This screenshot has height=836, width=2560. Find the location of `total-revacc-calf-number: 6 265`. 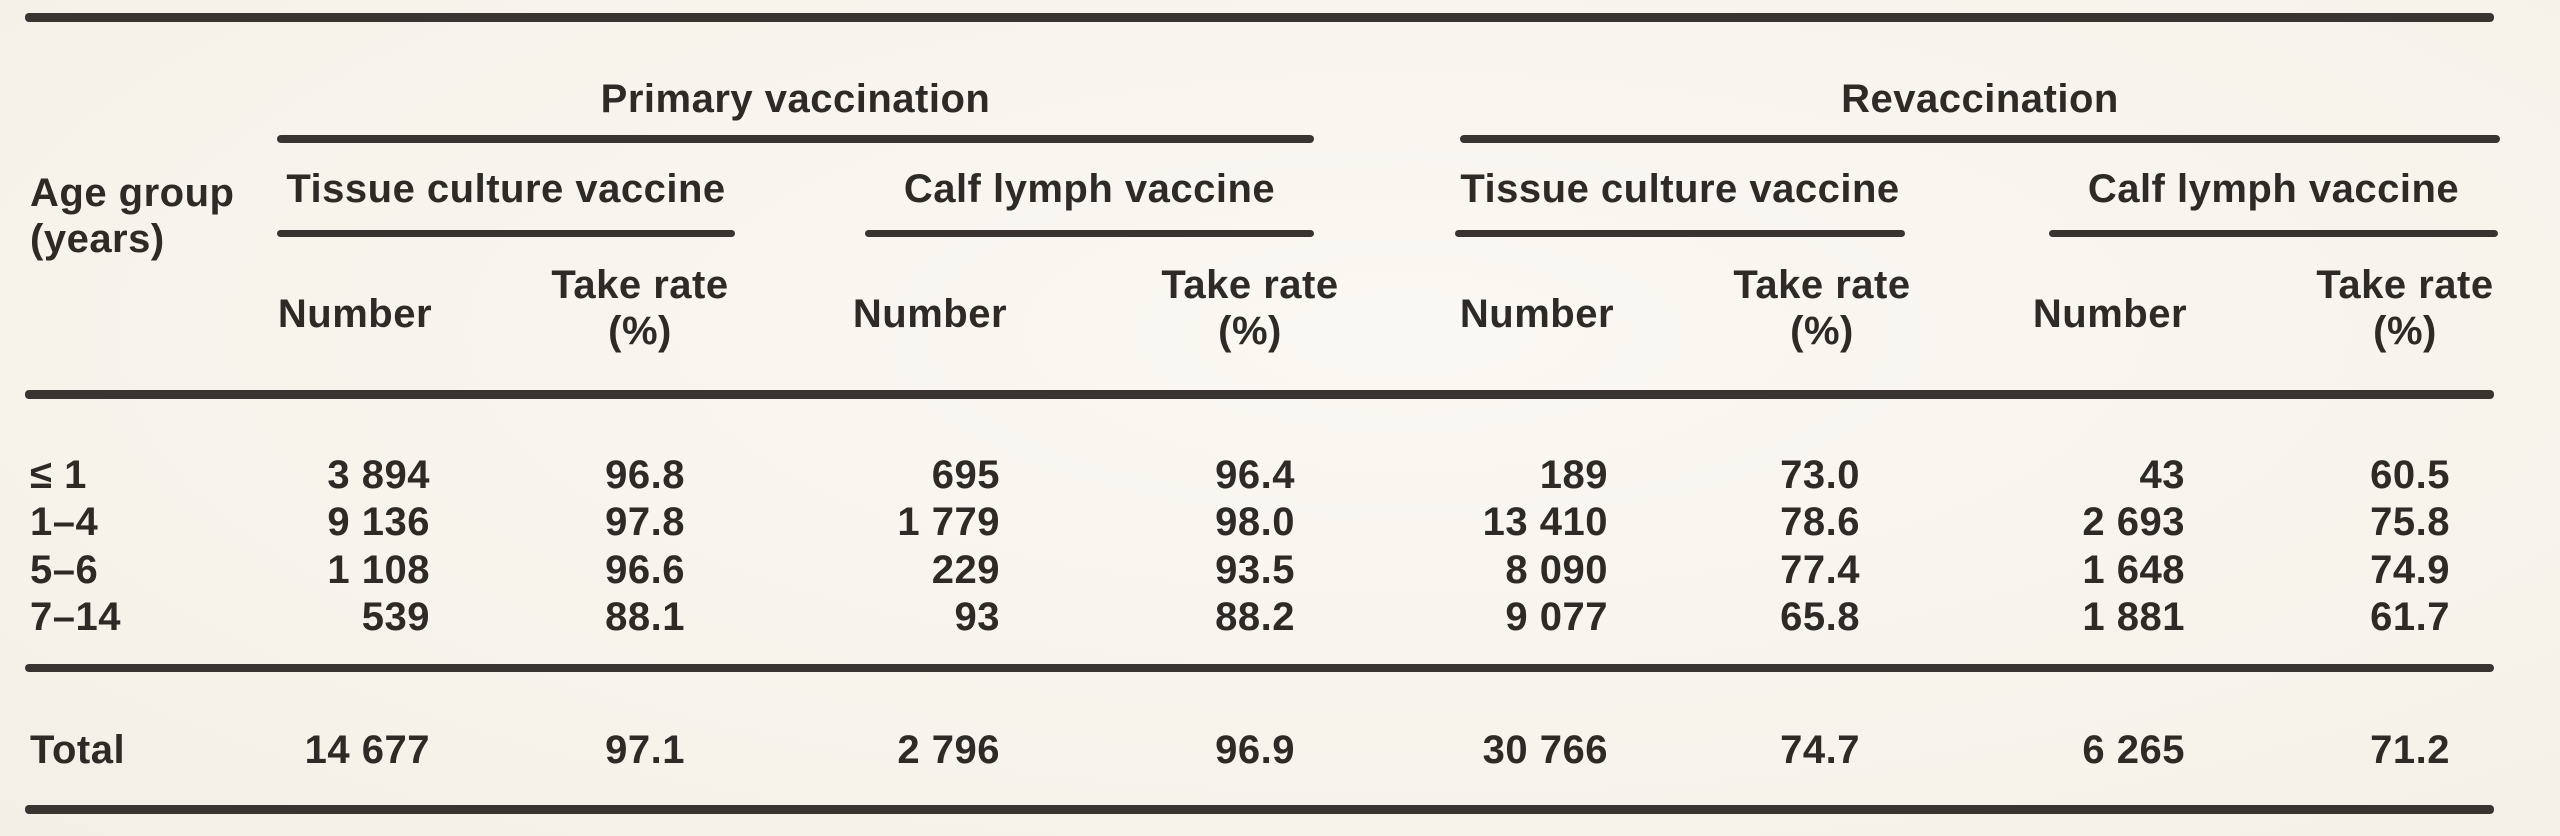

total-revacc-calf-number: 6 265 is located at coordinates (2133, 750).